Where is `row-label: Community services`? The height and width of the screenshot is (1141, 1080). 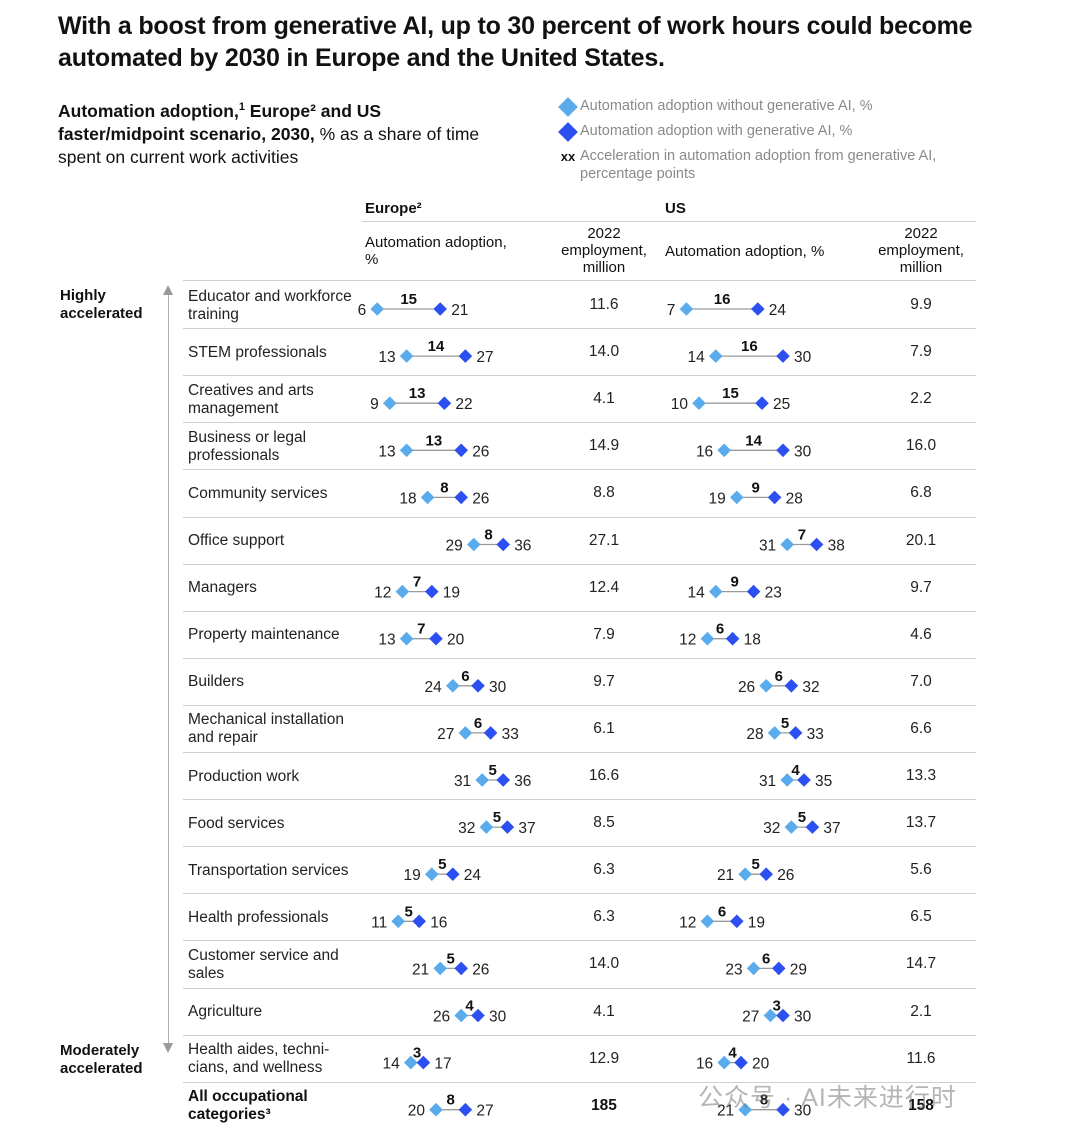 row-label: Community services is located at coordinates (258, 493).